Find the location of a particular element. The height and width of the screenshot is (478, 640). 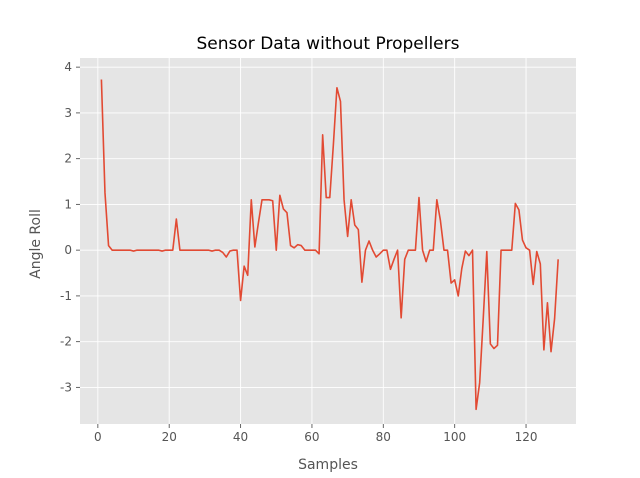

chart-title: Sensor Data without Propellers is located at coordinates (328, 44).